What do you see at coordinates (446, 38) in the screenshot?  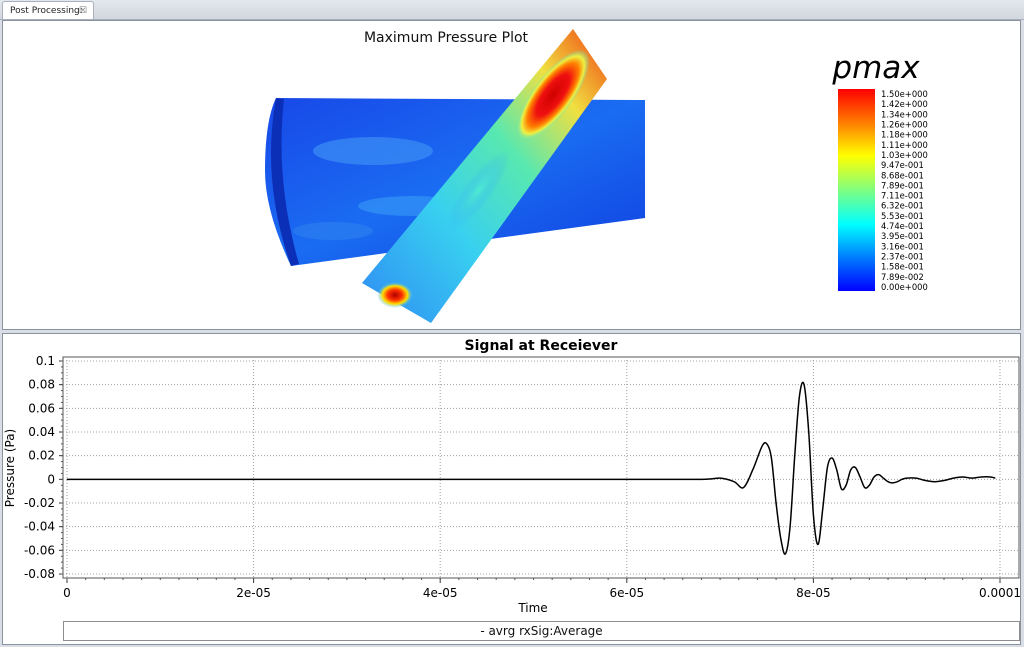 I see `viewport-title: Maximum Pressure Plot` at bounding box center [446, 38].